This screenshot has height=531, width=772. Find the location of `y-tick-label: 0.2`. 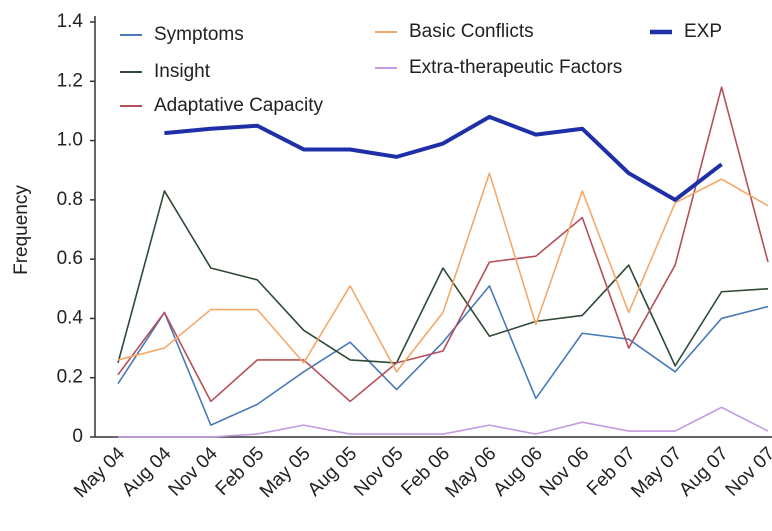

y-tick-label: 0.2 is located at coordinates (70, 377).